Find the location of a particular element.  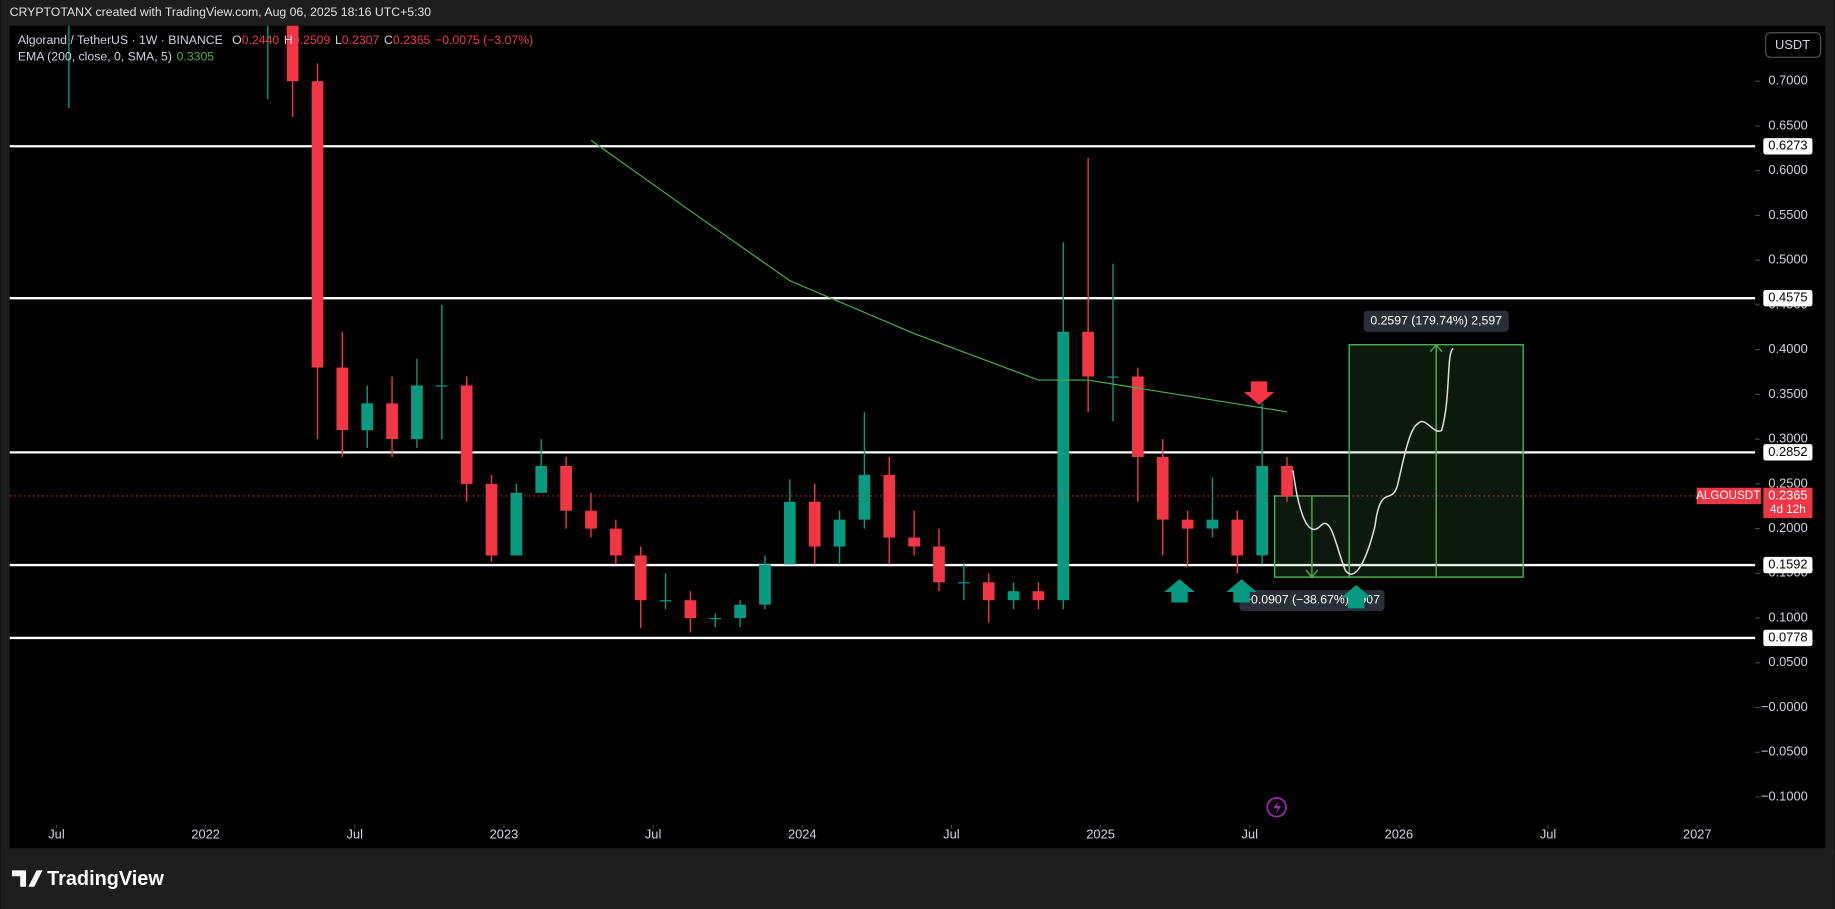

alert-icon is located at coordinates (1276, 807).